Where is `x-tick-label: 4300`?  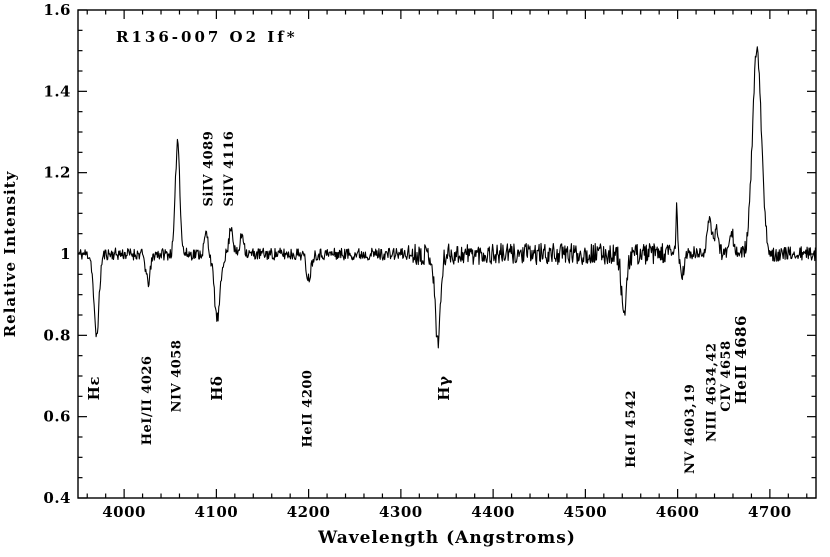
x-tick-label: 4300 is located at coordinates (401, 512).